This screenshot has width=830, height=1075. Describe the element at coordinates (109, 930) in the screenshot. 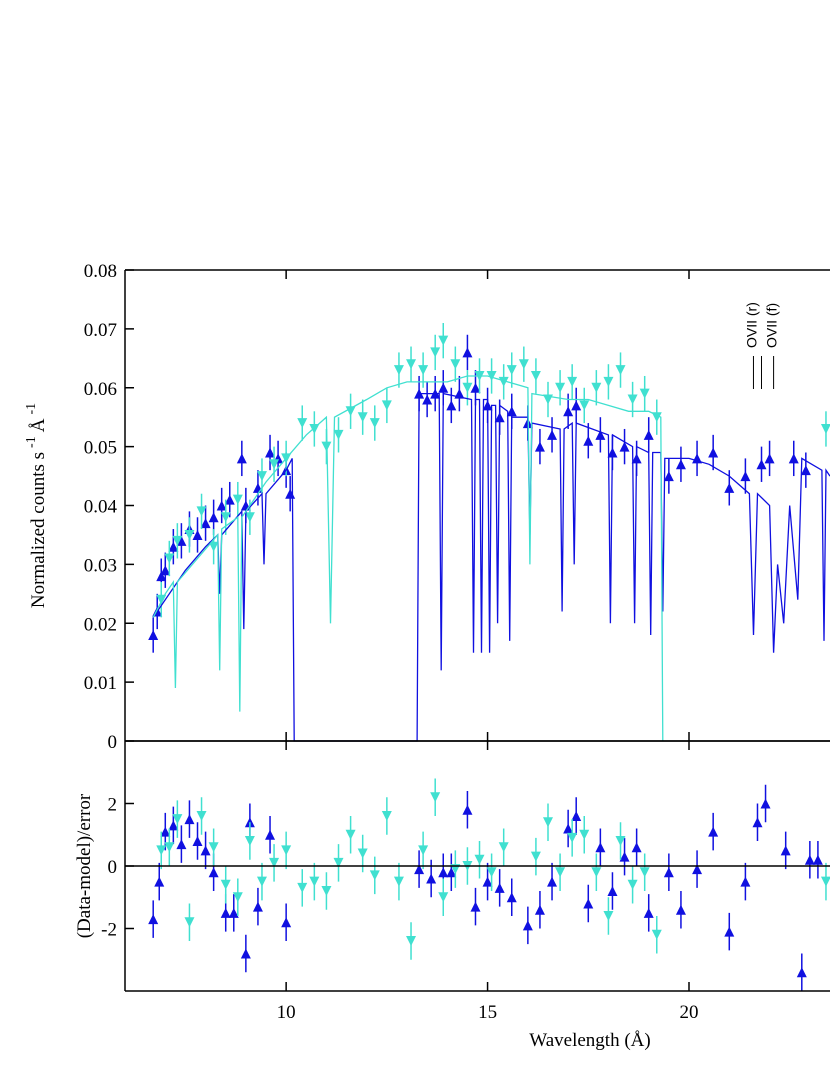

I see `y-tick-label: -2` at that location.